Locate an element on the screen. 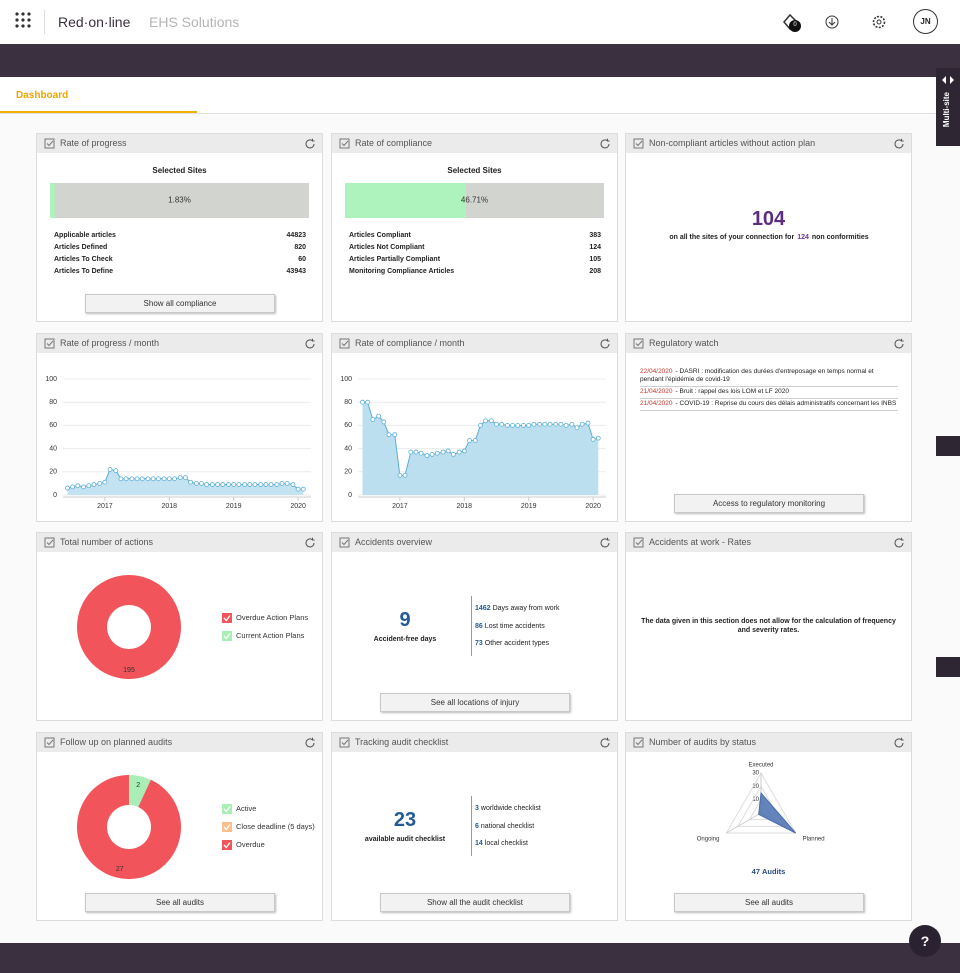 Image resolution: width=960 pixels, height=973 pixels. stat-value: 820 is located at coordinates (300, 247).